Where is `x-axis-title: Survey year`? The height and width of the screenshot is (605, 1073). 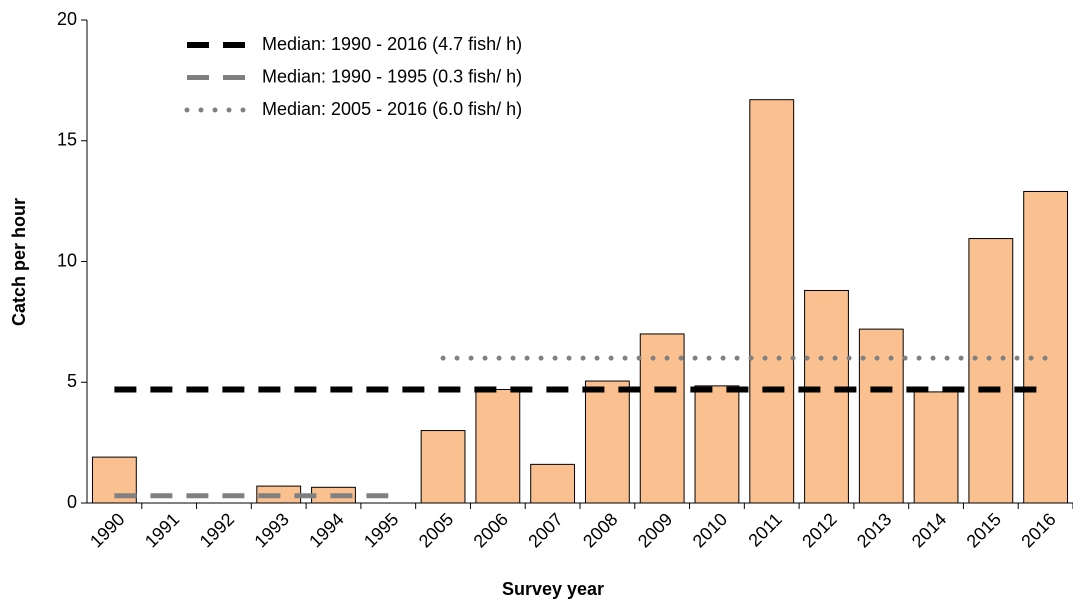
x-axis-title: Survey year is located at coordinates (553, 589).